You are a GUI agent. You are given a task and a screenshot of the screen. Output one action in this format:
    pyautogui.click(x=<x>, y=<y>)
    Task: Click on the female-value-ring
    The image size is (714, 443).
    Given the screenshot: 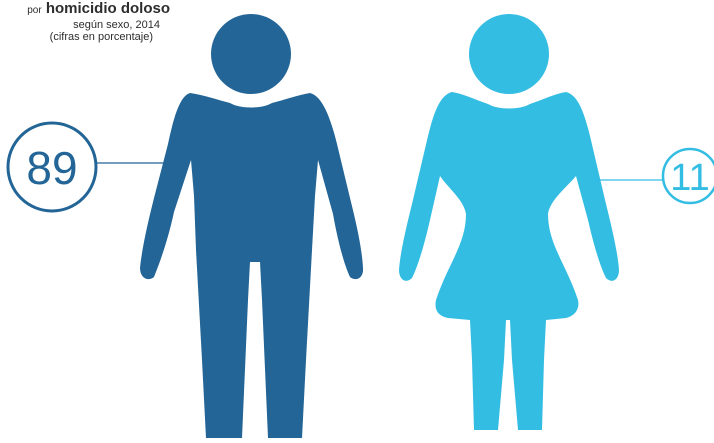 What is the action you would take?
    pyautogui.click(x=687, y=176)
    